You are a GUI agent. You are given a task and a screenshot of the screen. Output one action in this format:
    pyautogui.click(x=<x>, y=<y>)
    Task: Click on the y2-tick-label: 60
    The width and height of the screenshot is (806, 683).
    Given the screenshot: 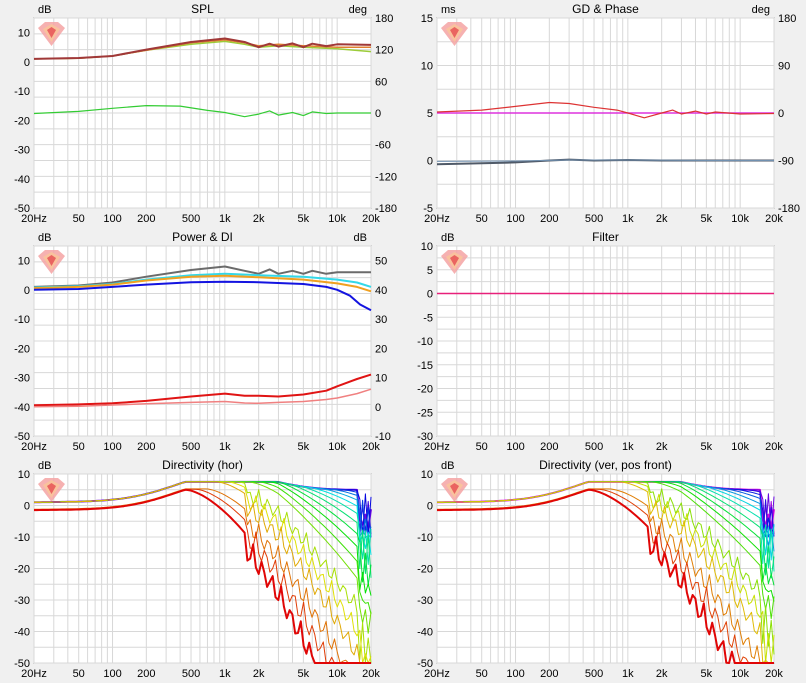 What is the action you would take?
    pyautogui.click(x=381, y=82)
    